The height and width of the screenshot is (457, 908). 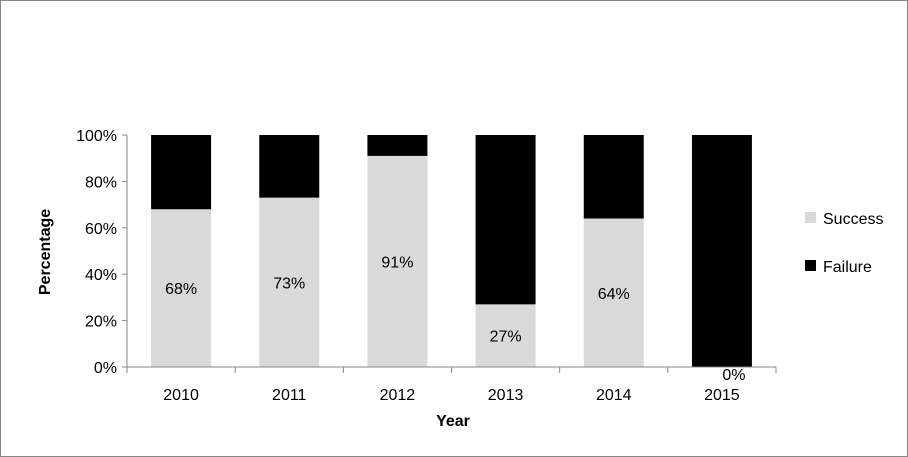 What do you see at coordinates (101, 322) in the screenshot?
I see `y-tick-label: 20%` at bounding box center [101, 322].